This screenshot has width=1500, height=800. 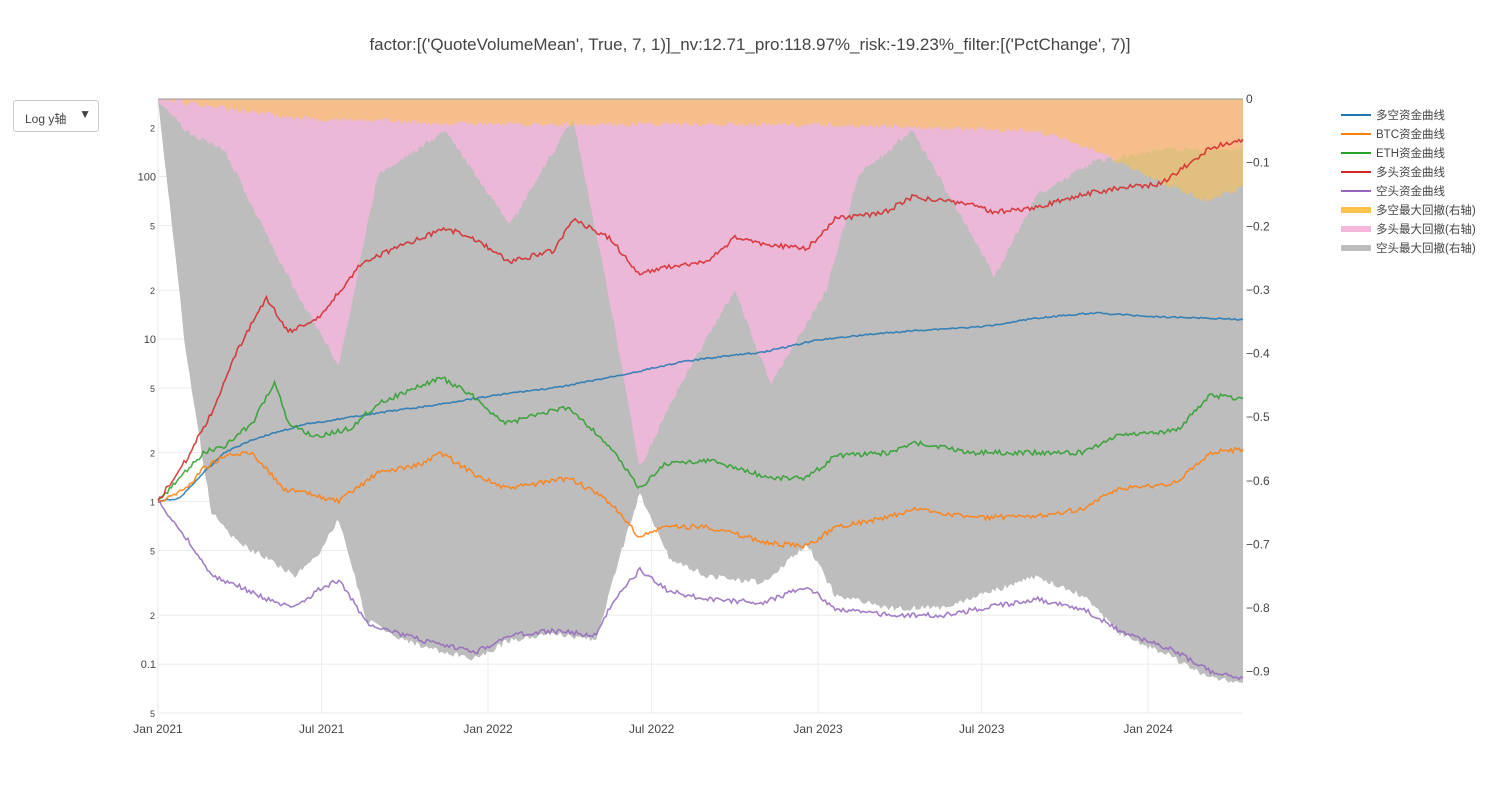 I want to click on legend-label: 空头最大回撤(右轴), so click(x=1426, y=248).